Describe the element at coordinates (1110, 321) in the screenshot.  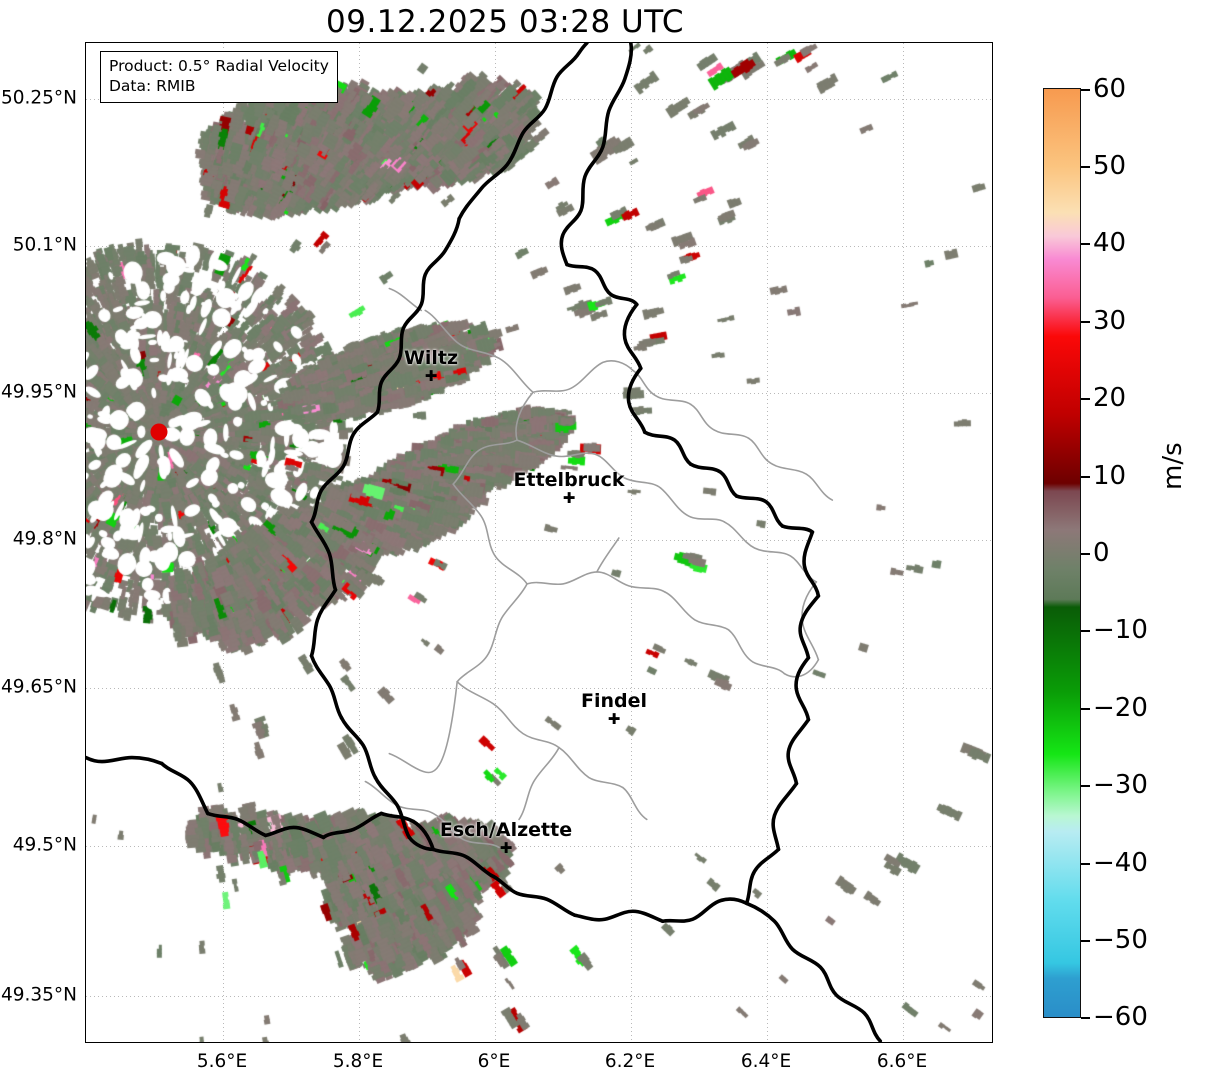
I see `colorbar-tick-label: 30` at that location.